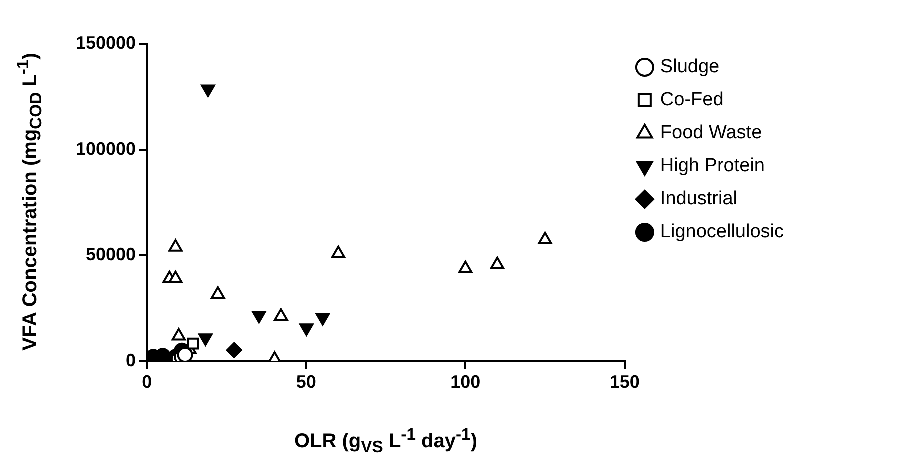  Describe the element at coordinates (722, 232) in the screenshot. I see `legend-label: Lignocellulosic` at that location.